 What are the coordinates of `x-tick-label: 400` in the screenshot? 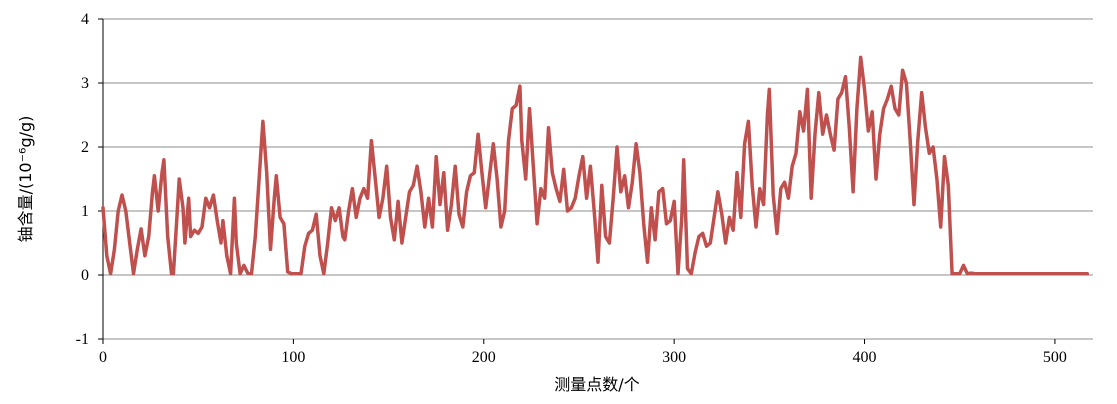 It's located at (865, 357).